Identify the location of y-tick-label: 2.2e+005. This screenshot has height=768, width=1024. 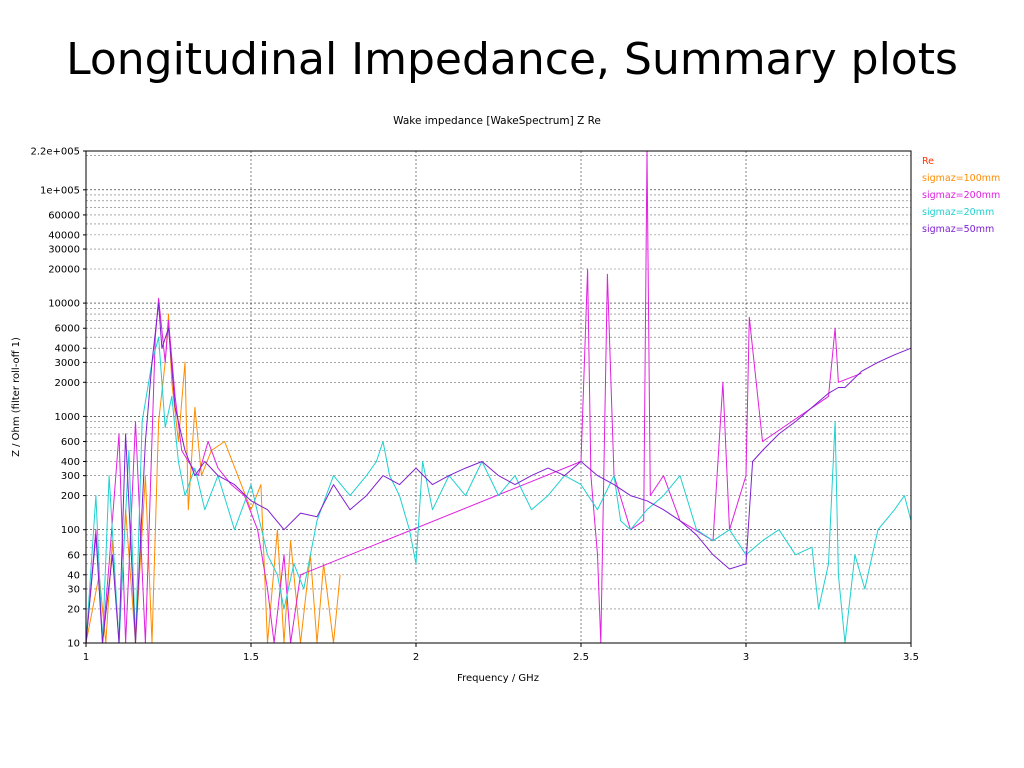
(55, 152).